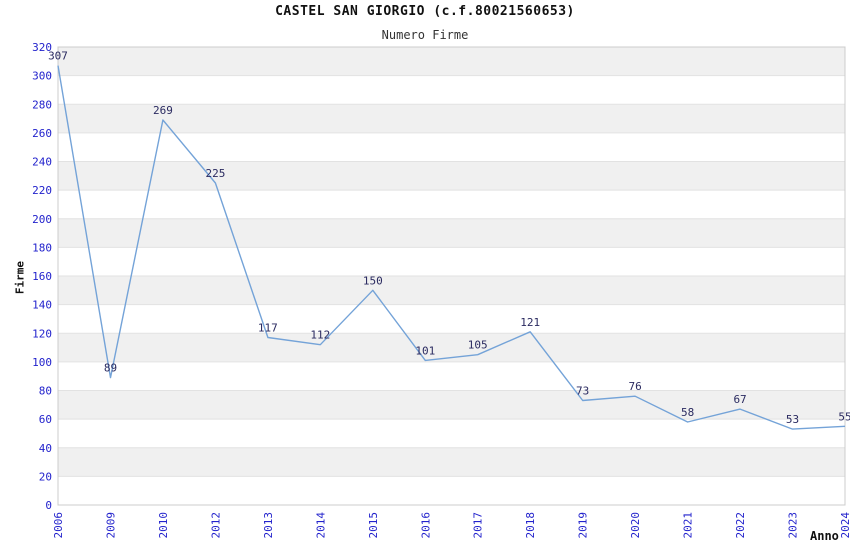 Image resolution: width=850 pixels, height=550 pixels. I want to click on x-tick-label: 2006, so click(58, 525).